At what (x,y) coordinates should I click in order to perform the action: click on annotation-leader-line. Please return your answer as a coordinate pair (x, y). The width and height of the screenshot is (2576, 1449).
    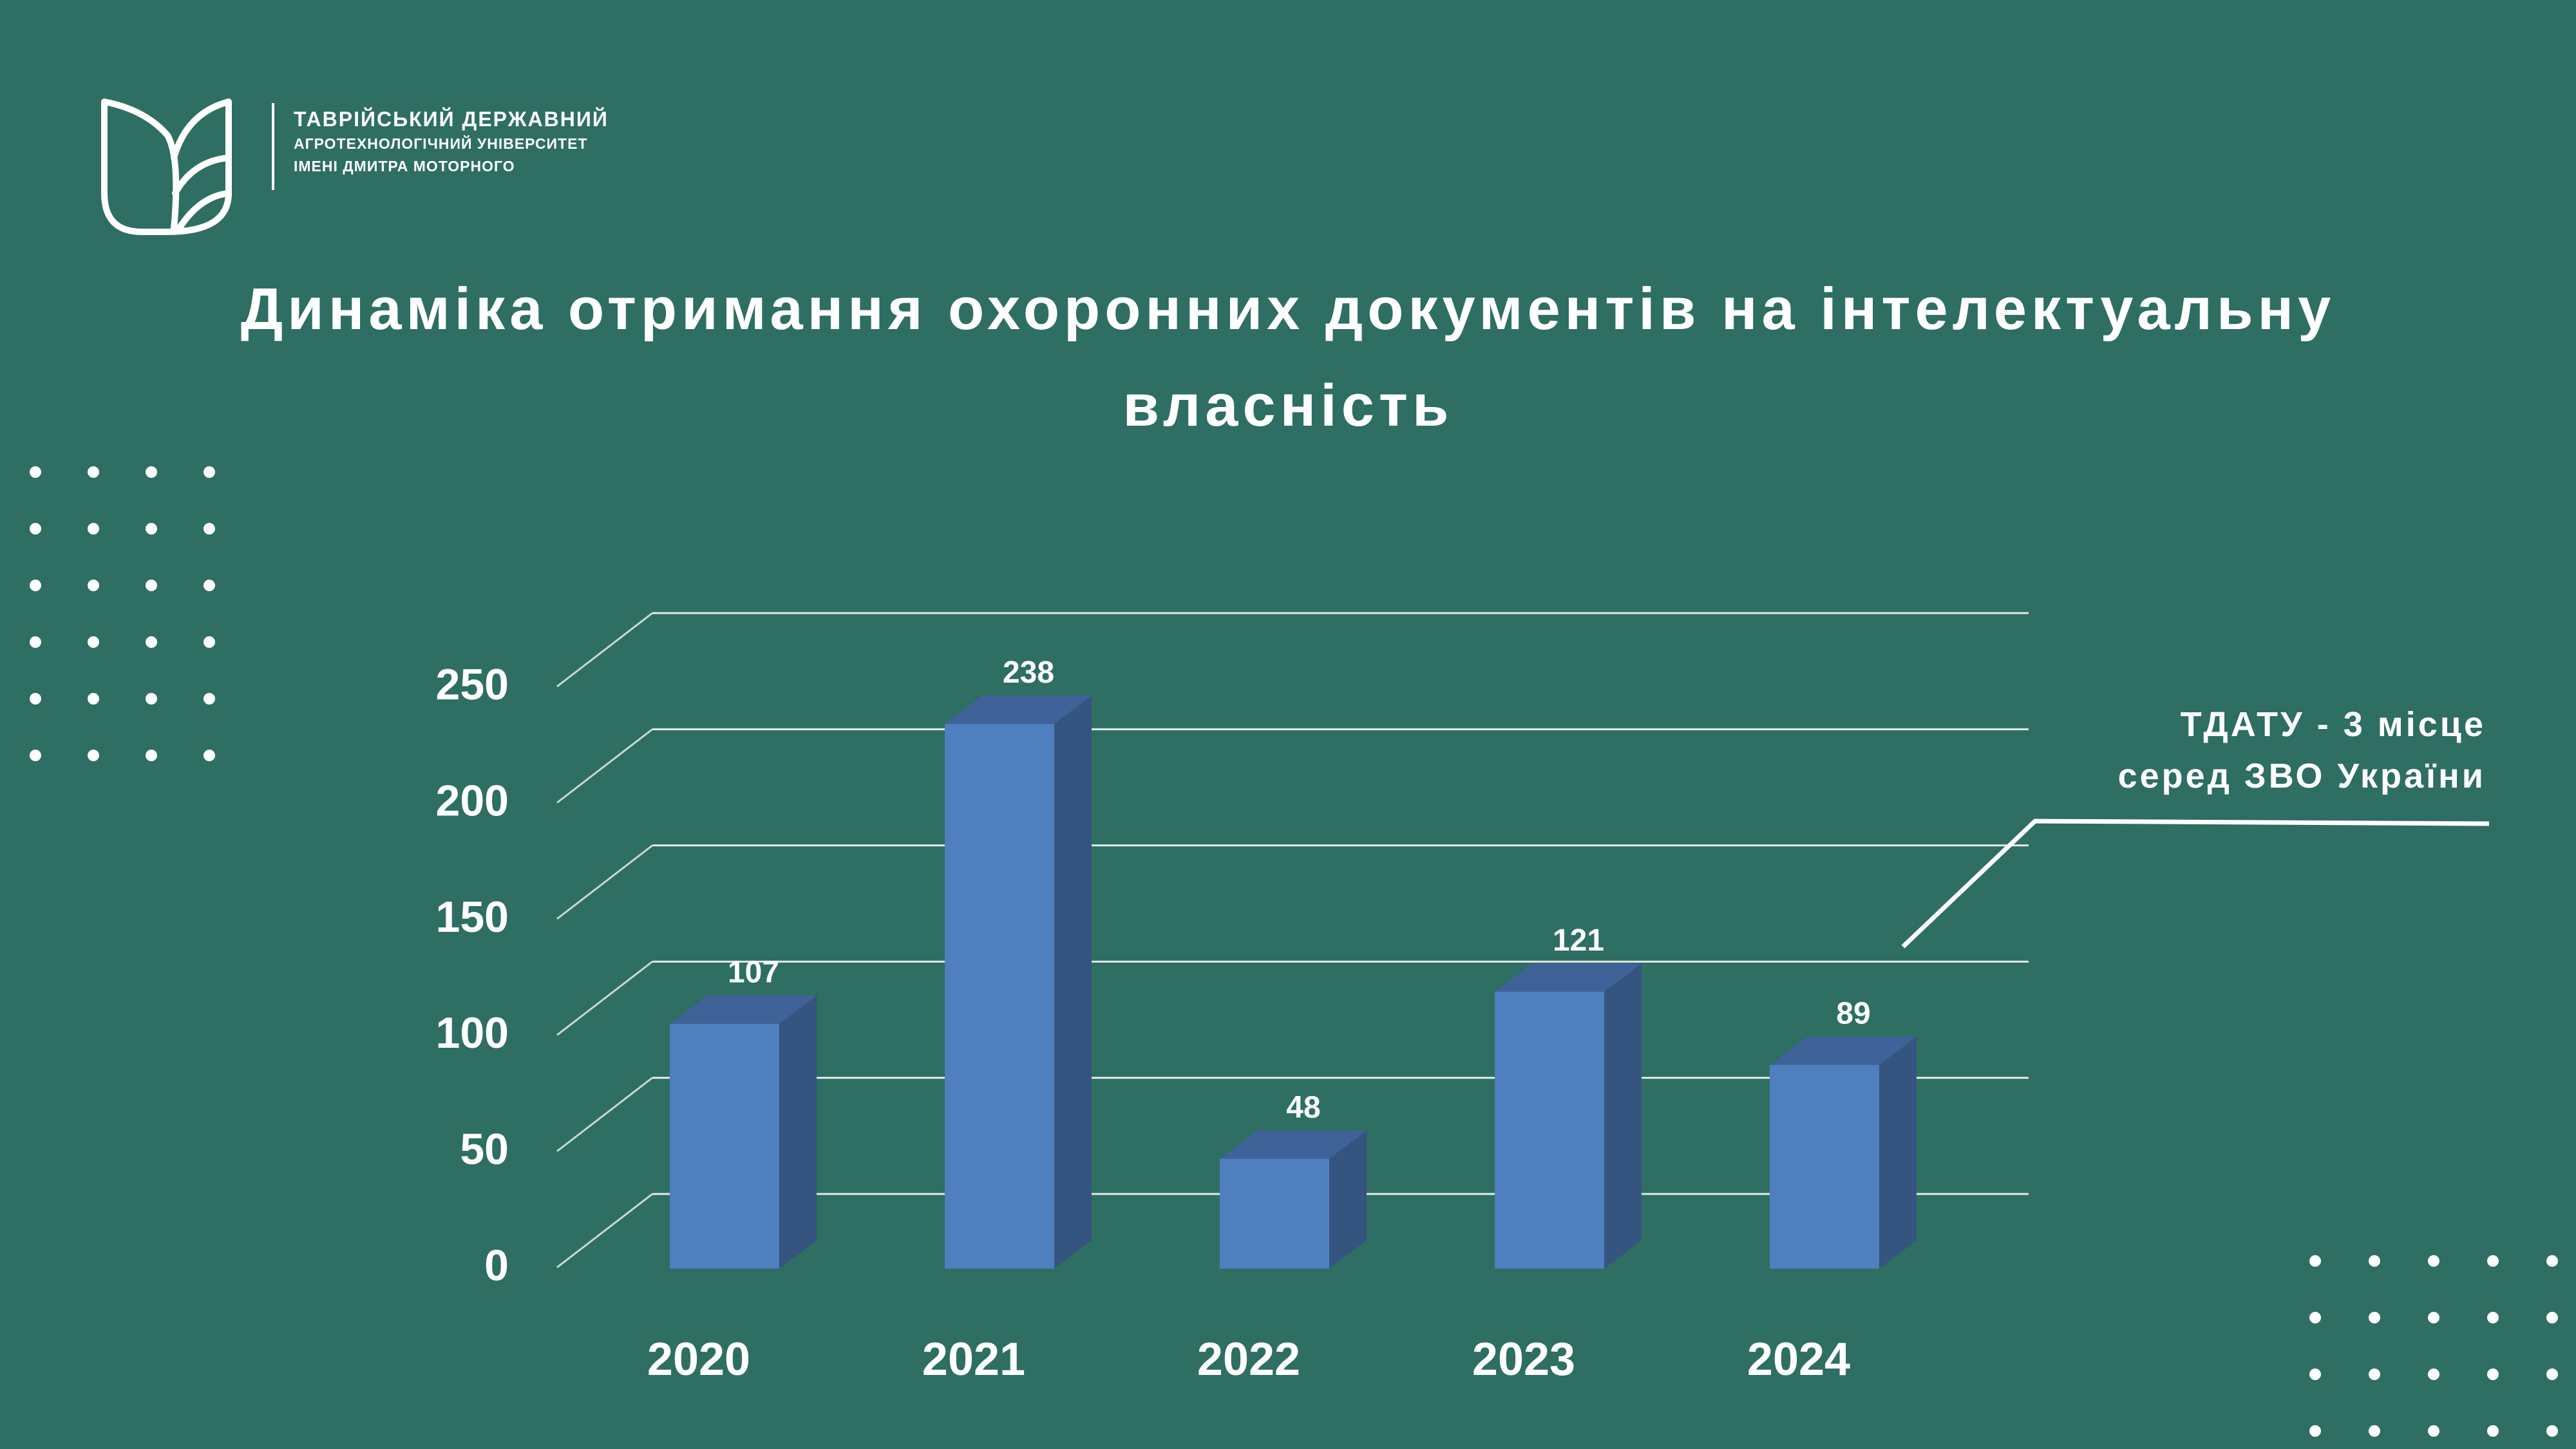
    Looking at the image, I should click on (2196, 884).